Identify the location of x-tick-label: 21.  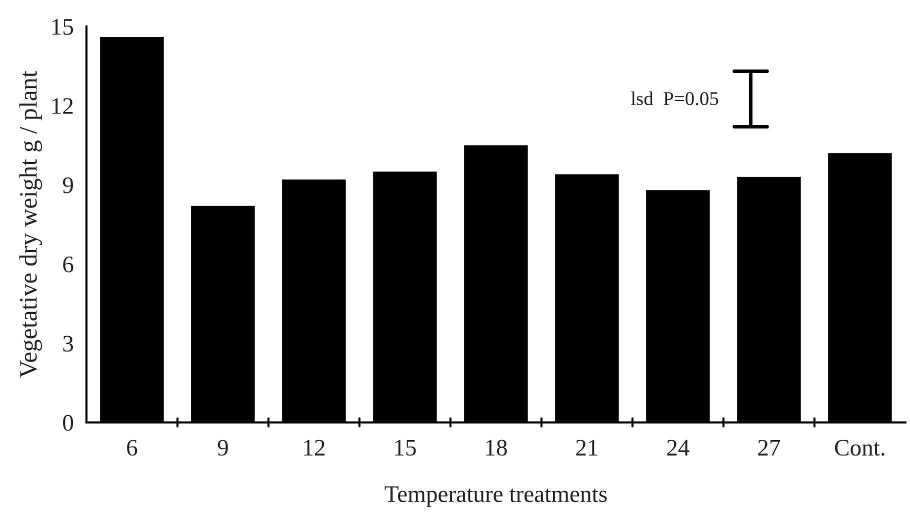
(587, 448).